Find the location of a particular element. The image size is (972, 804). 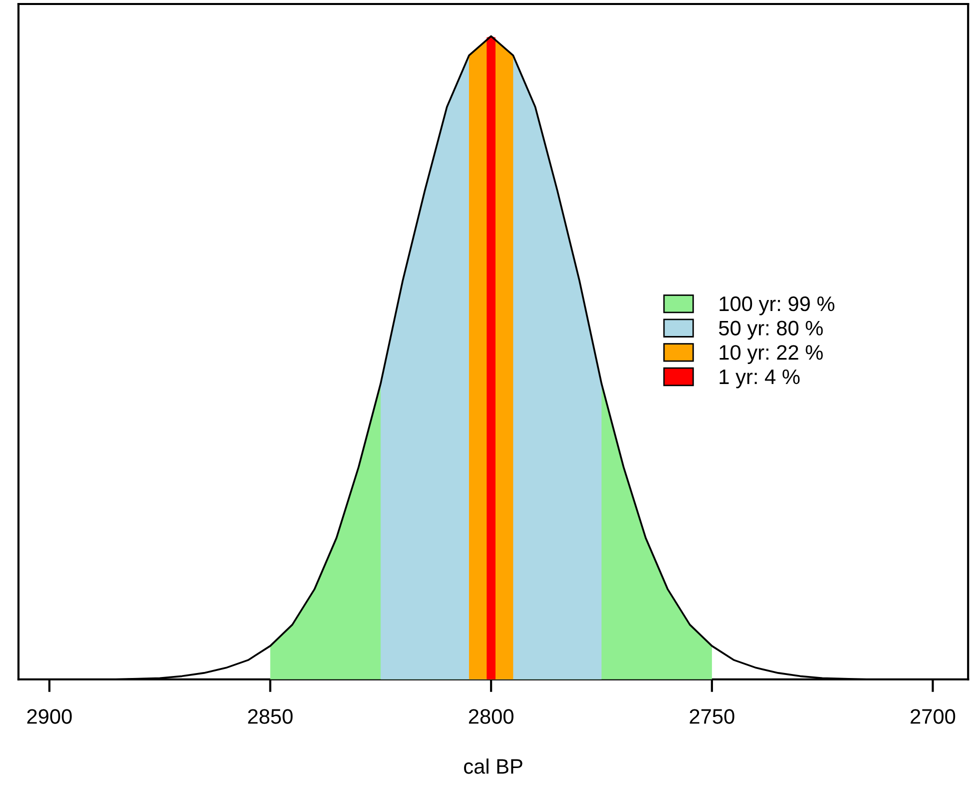

legend-label: 100 yr: 99 % is located at coordinates (777, 306).